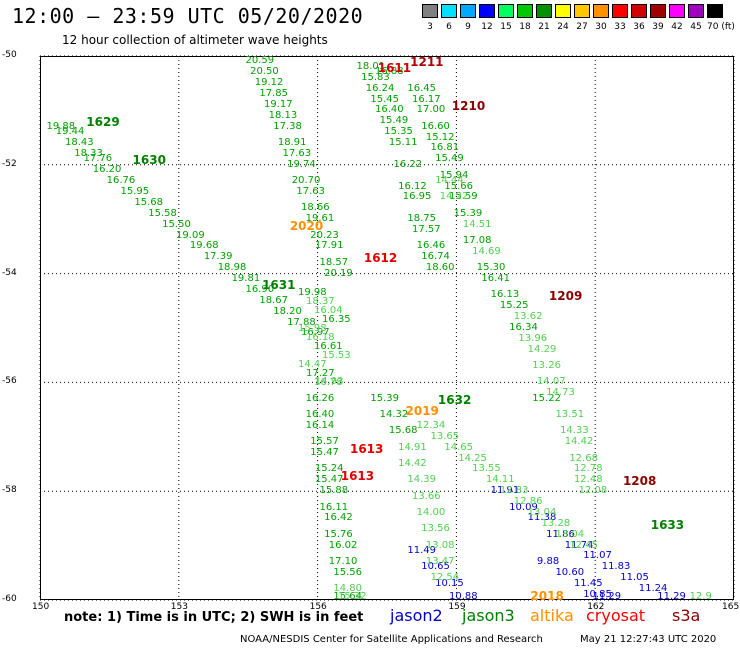 The width and height of the screenshot is (740, 650). What do you see at coordinates (588, 480) in the screenshot?
I see `swh-point-altika: 12.48` at bounding box center [588, 480].